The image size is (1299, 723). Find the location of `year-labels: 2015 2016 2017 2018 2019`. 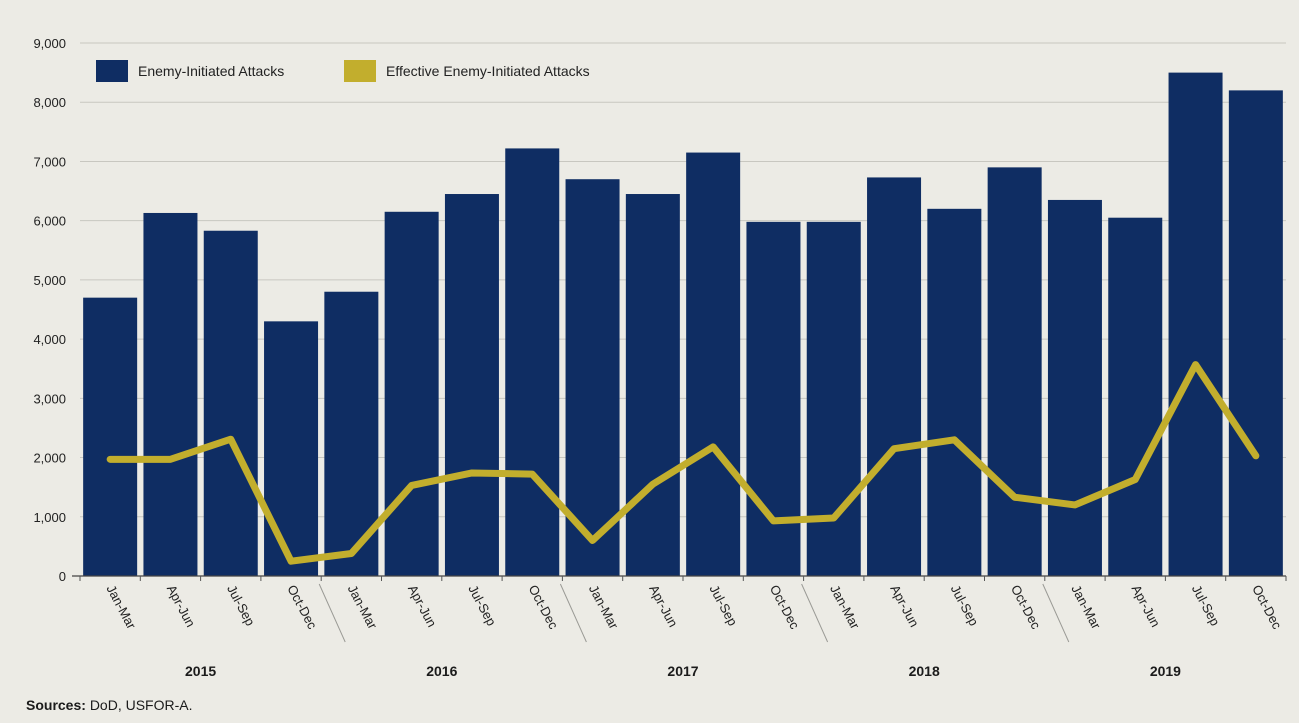

year-labels: 2015 2016 2017 2018 2019 is located at coordinates (683, 631).